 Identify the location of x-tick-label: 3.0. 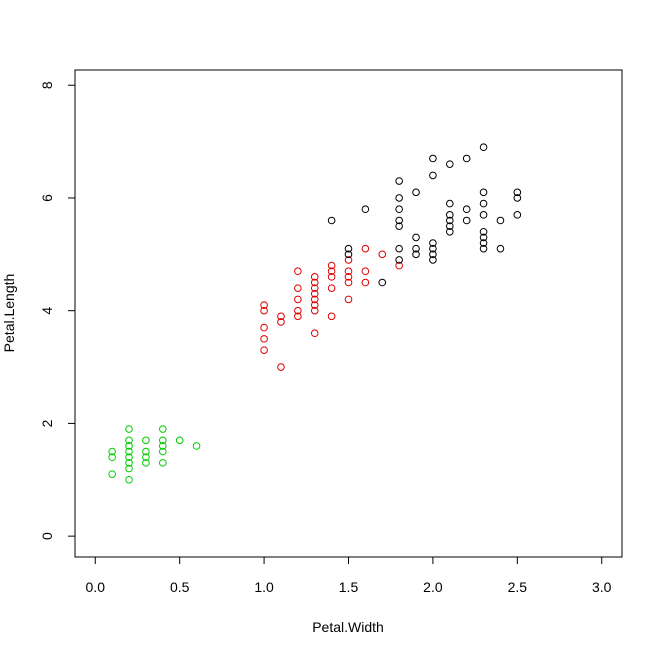
(602, 587).